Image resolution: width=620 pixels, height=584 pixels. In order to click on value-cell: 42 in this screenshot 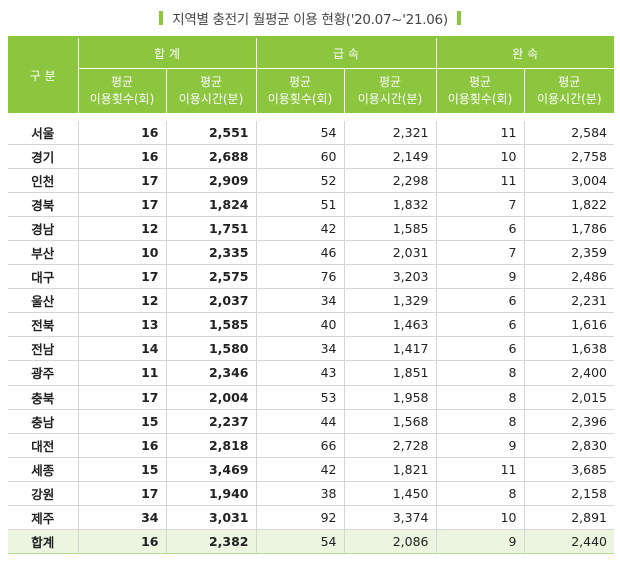, I will do `click(299, 469)`.